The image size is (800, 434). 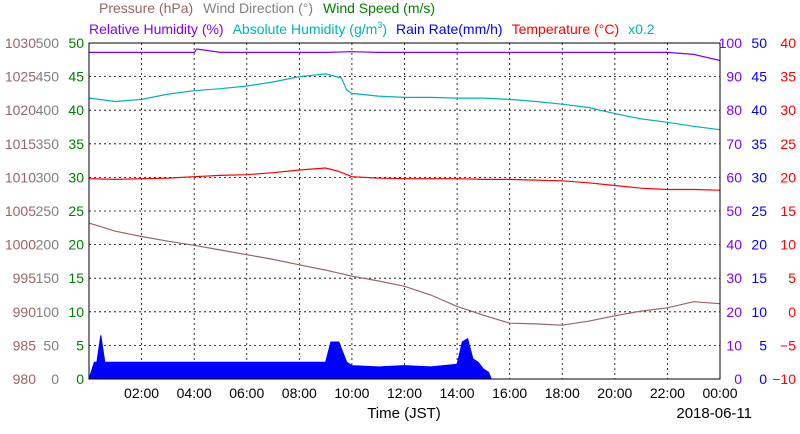 What do you see at coordinates (80, 379) in the screenshot?
I see `tick-label-wind-speed: 0` at bounding box center [80, 379].